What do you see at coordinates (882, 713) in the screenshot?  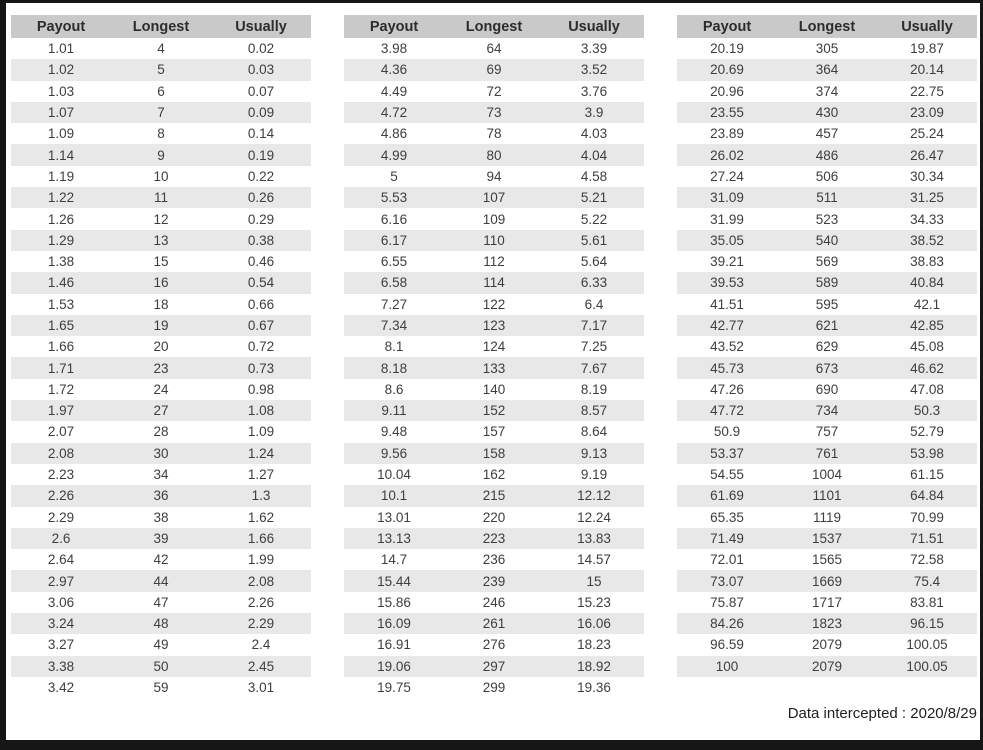 I see `data-intercepted-label: Data intercepted : 2020/8/29` at bounding box center [882, 713].